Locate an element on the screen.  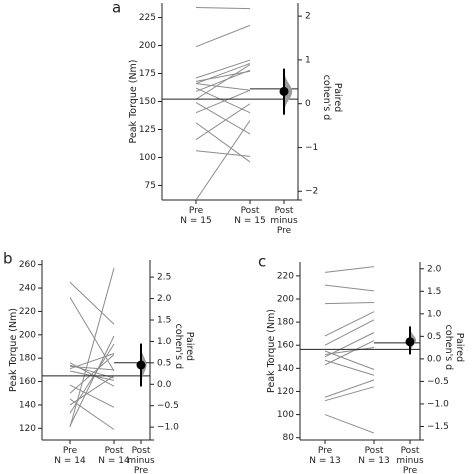
x-tick-label-pre: Pre N = 13 is located at coordinates (324, 456).